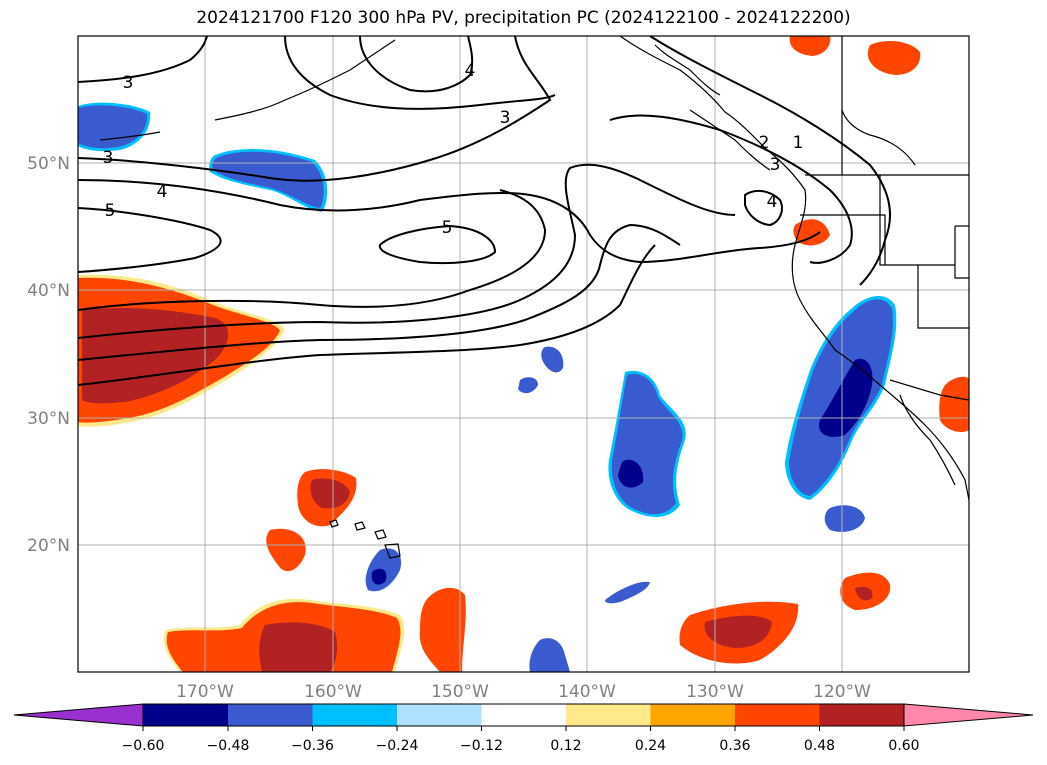  Describe the element at coordinates (205, 692) in the screenshot. I see `lon-label: 170°W` at that location.